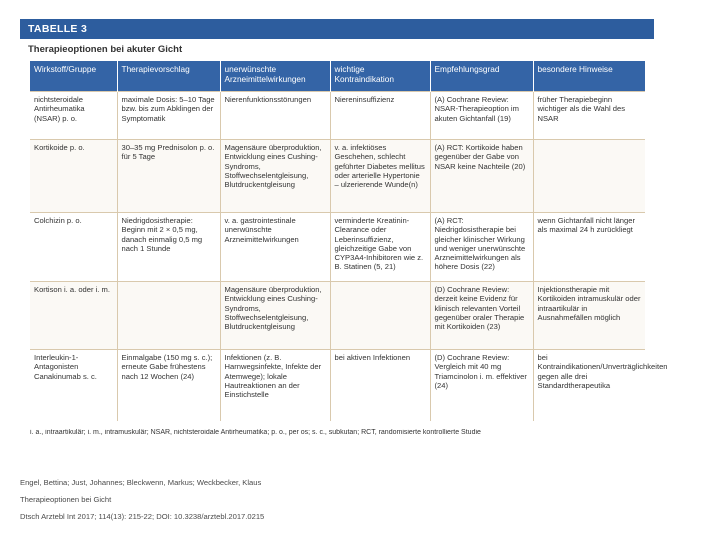  What do you see at coordinates (74, 247) in the screenshot?
I see `table-cell: Colchizin p. o.` at bounding box center [74, 247].